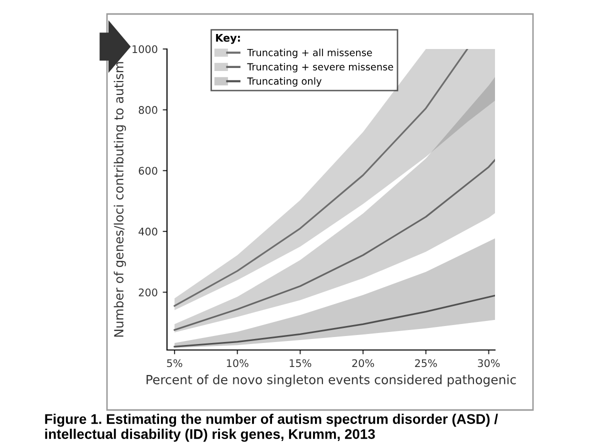  I want to click on y-tick-label: 400, so click(148, 232).